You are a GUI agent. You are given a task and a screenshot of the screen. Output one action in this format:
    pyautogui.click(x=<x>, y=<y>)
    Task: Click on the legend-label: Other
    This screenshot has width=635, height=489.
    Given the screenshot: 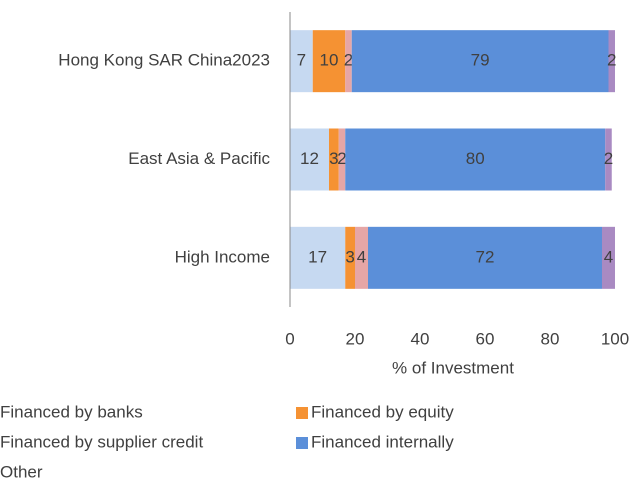 What is the action you would take?
    pyautogui.click(x=21, y=471)
    